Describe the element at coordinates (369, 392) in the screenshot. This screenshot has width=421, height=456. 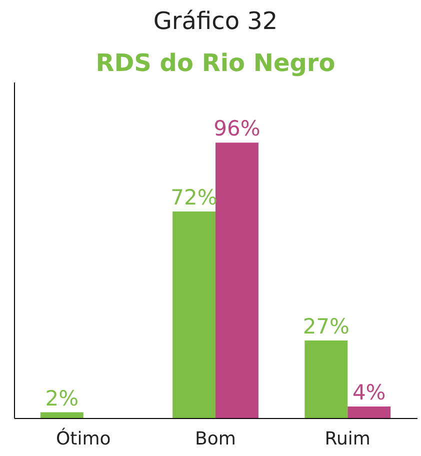
I see `data-label: 4%` at that location.